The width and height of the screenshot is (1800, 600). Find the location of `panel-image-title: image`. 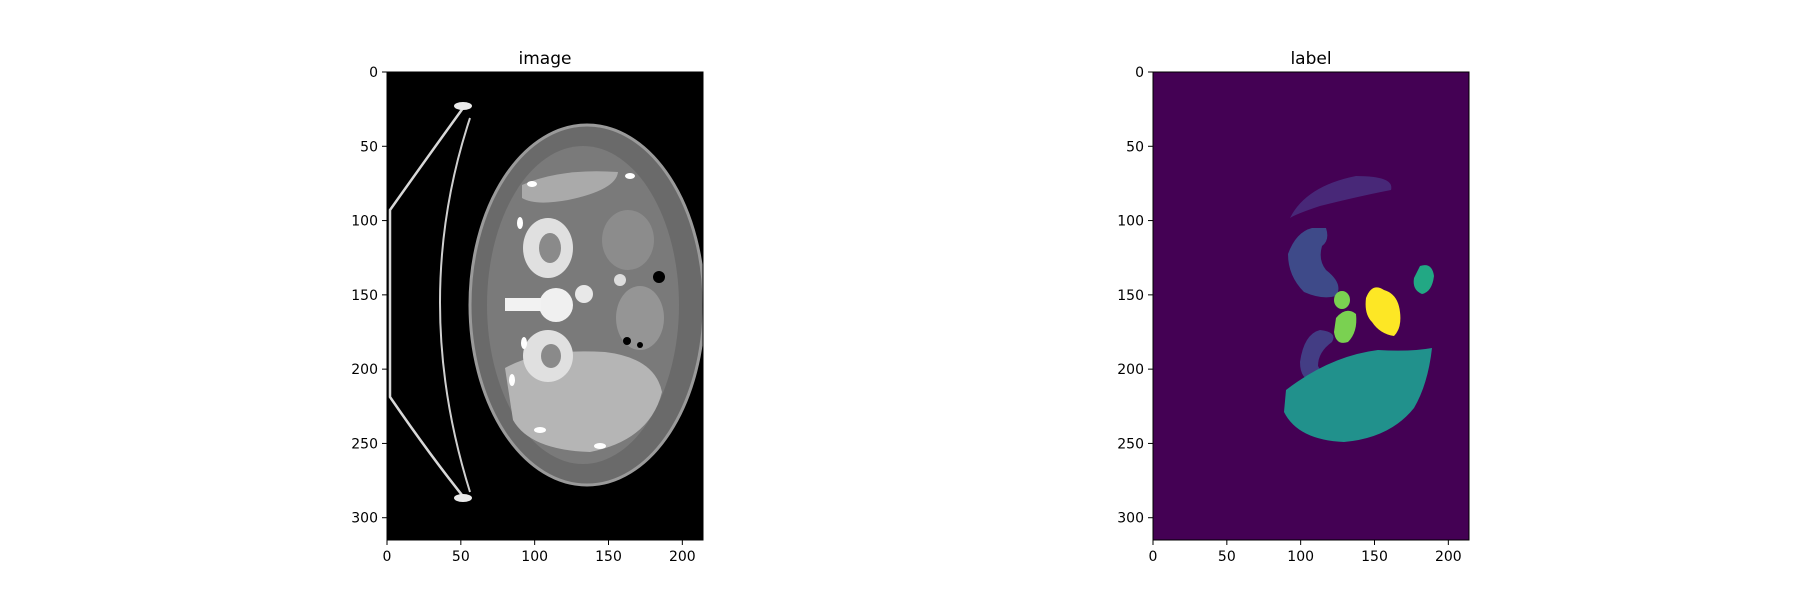

panel-image-title: image is located at coordinates (545, 59).